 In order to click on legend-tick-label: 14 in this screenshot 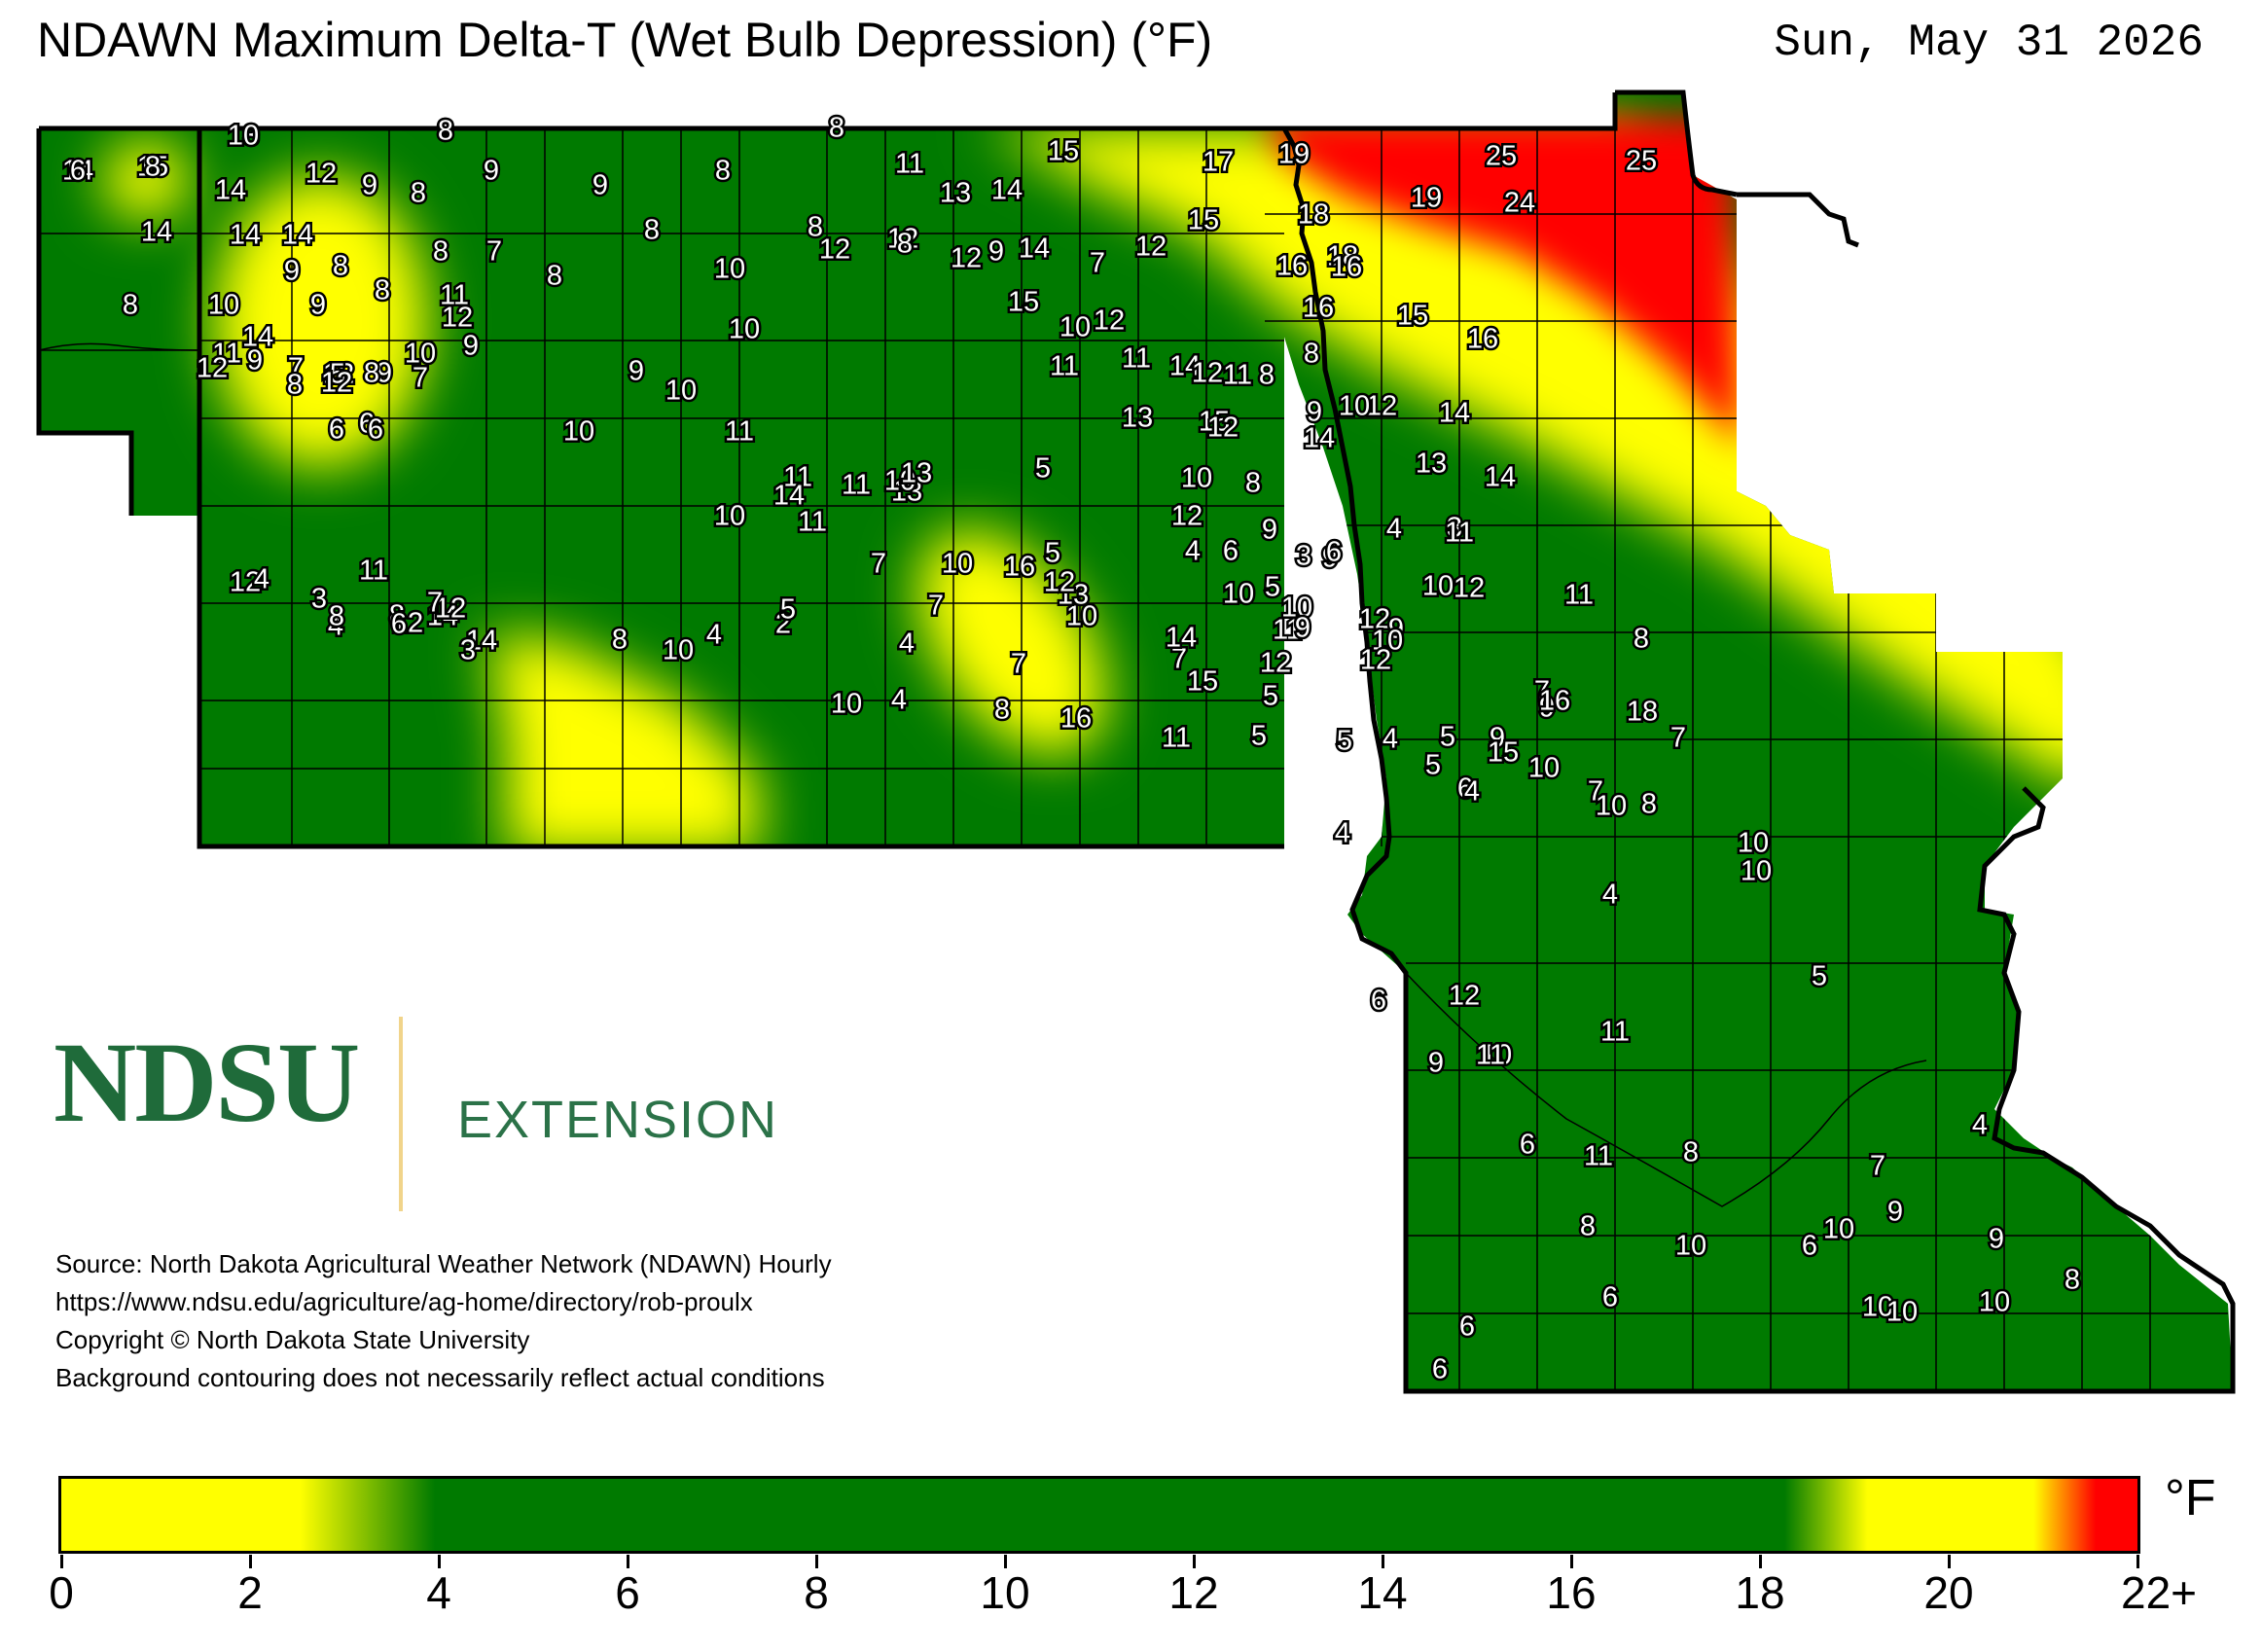, I will do `click(1382, 1592)`.